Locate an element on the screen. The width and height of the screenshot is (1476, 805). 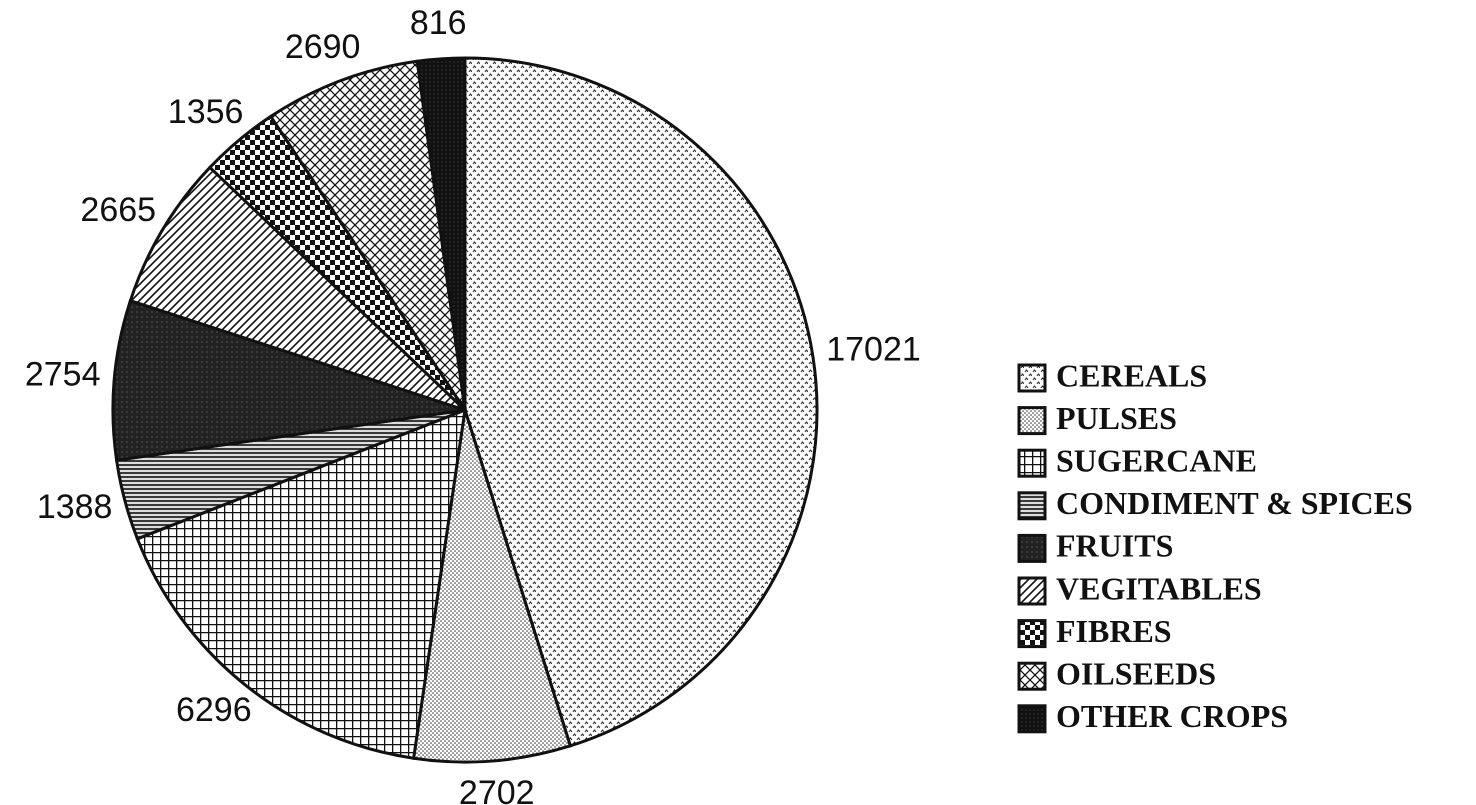
slice-label: 1356 is located at coordinates (206, 112).